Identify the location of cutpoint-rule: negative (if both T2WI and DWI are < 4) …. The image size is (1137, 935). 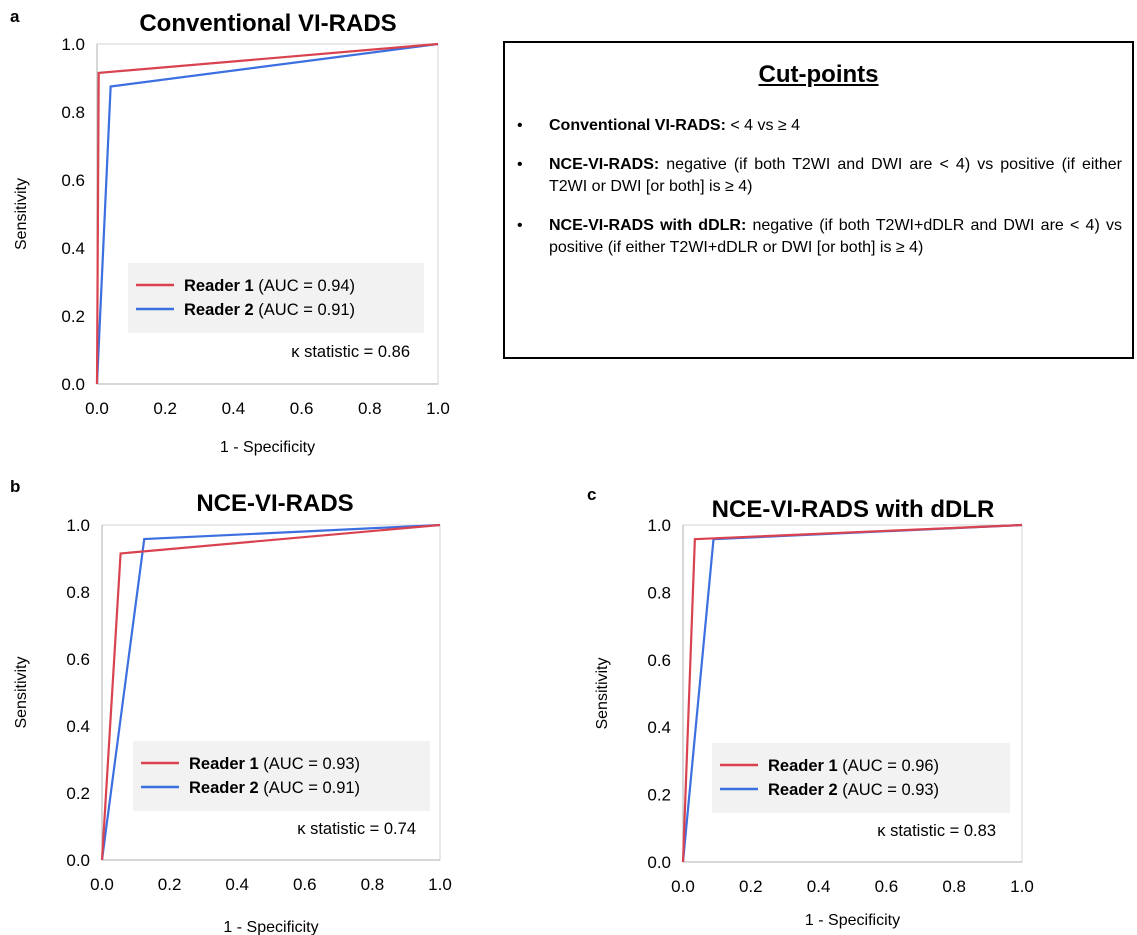
(835, 175).